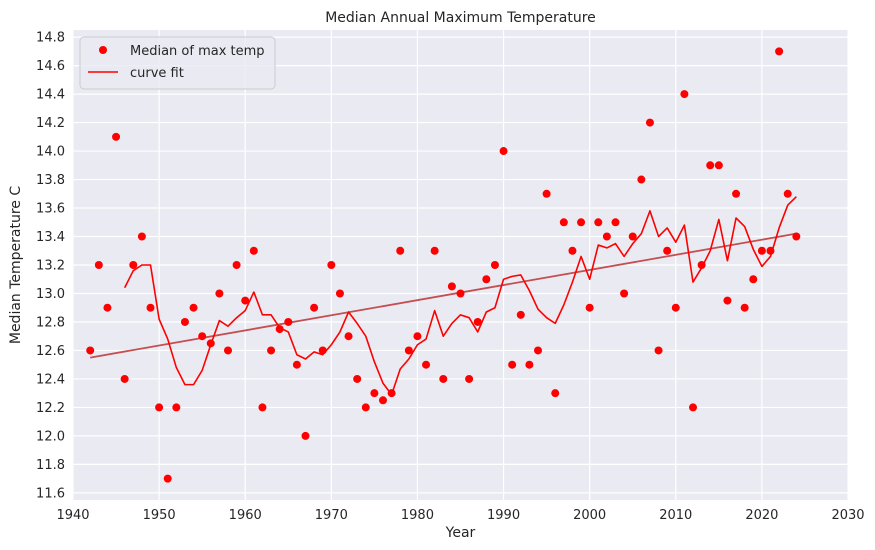 This screenshot has height=550, width=875. I want to click on x-tick-label: 2030, so click(847, 515).